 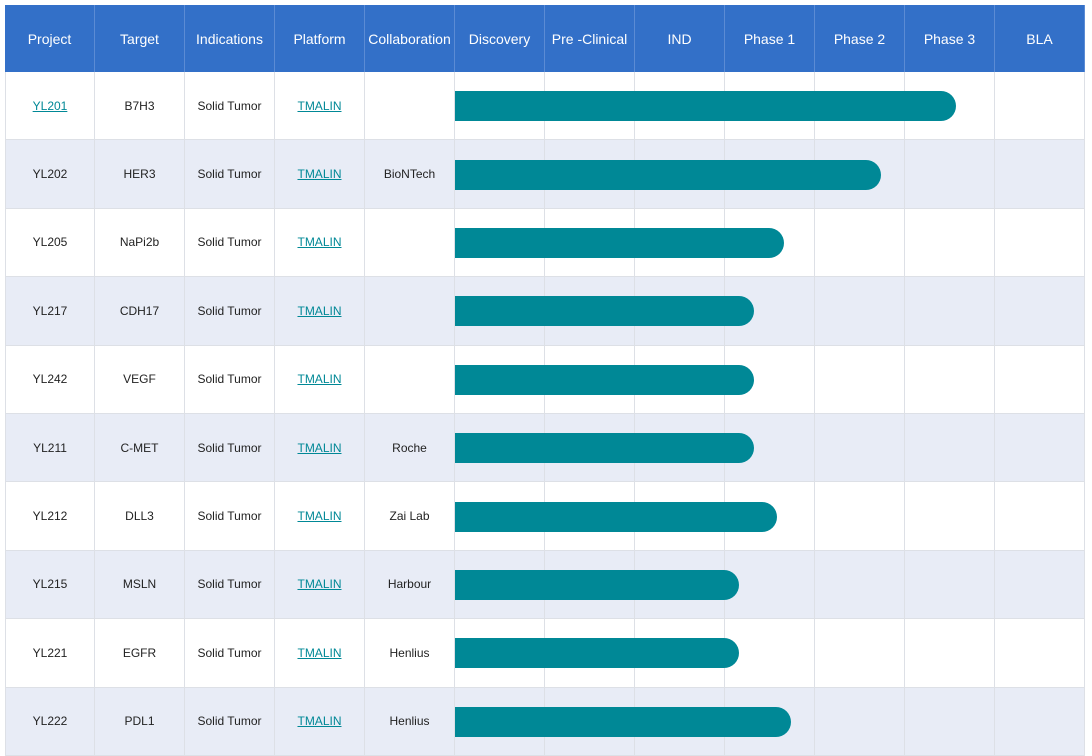 I want to click on table-cell: EGFR, so click(x=140, y=653).